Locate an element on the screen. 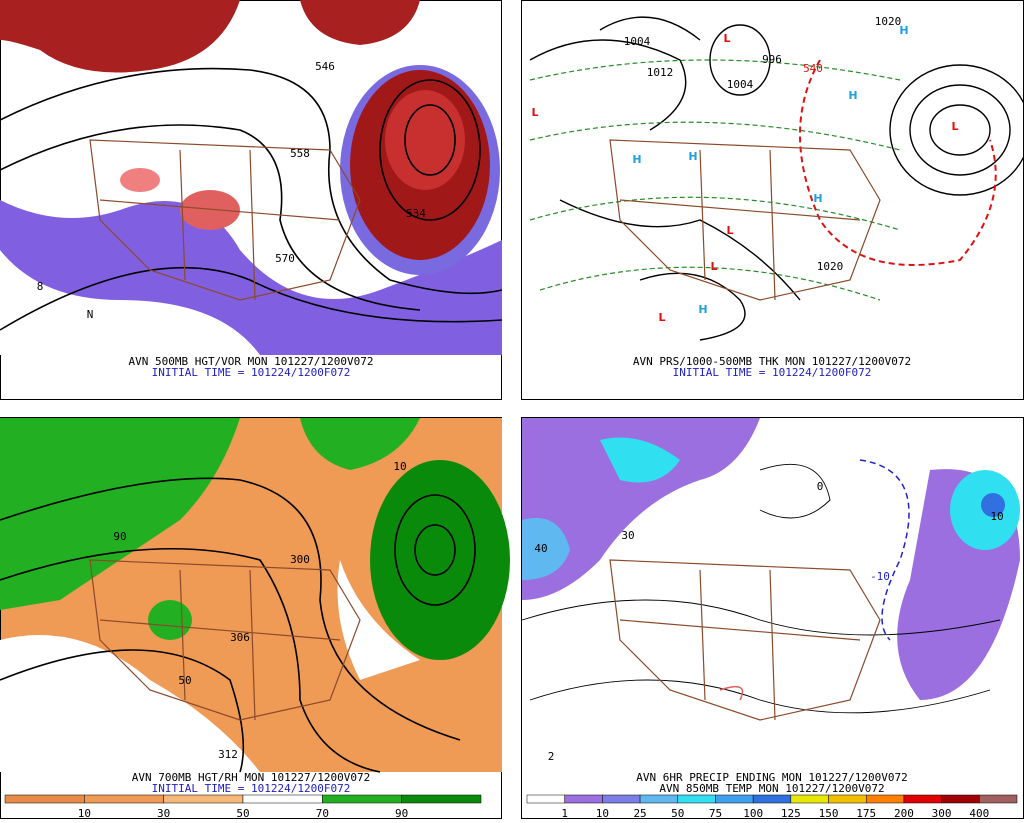 The image size is (1024, 823). colorbar-label: 125 is located at coordinates (791, 813).